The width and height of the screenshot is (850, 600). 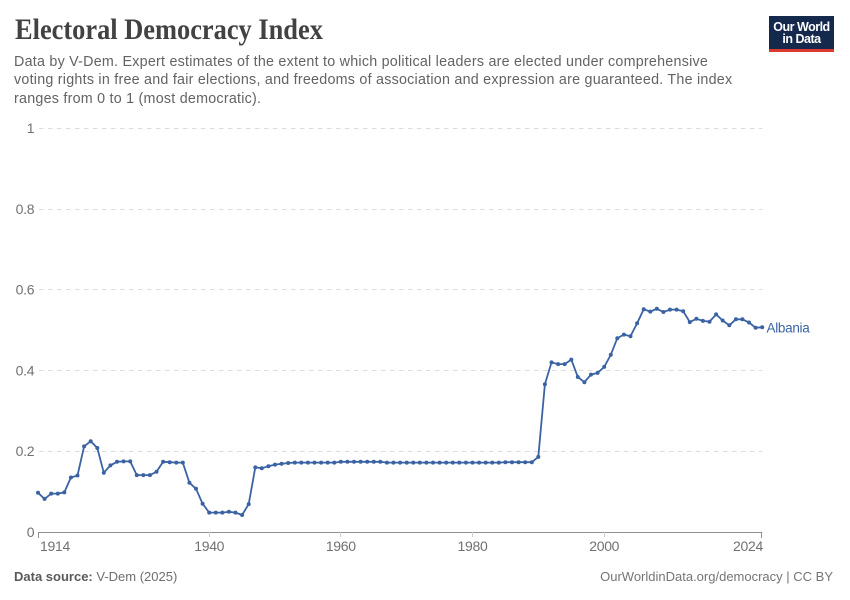 I want to click on svg-text: 0.8, so click(x=25, y=209).